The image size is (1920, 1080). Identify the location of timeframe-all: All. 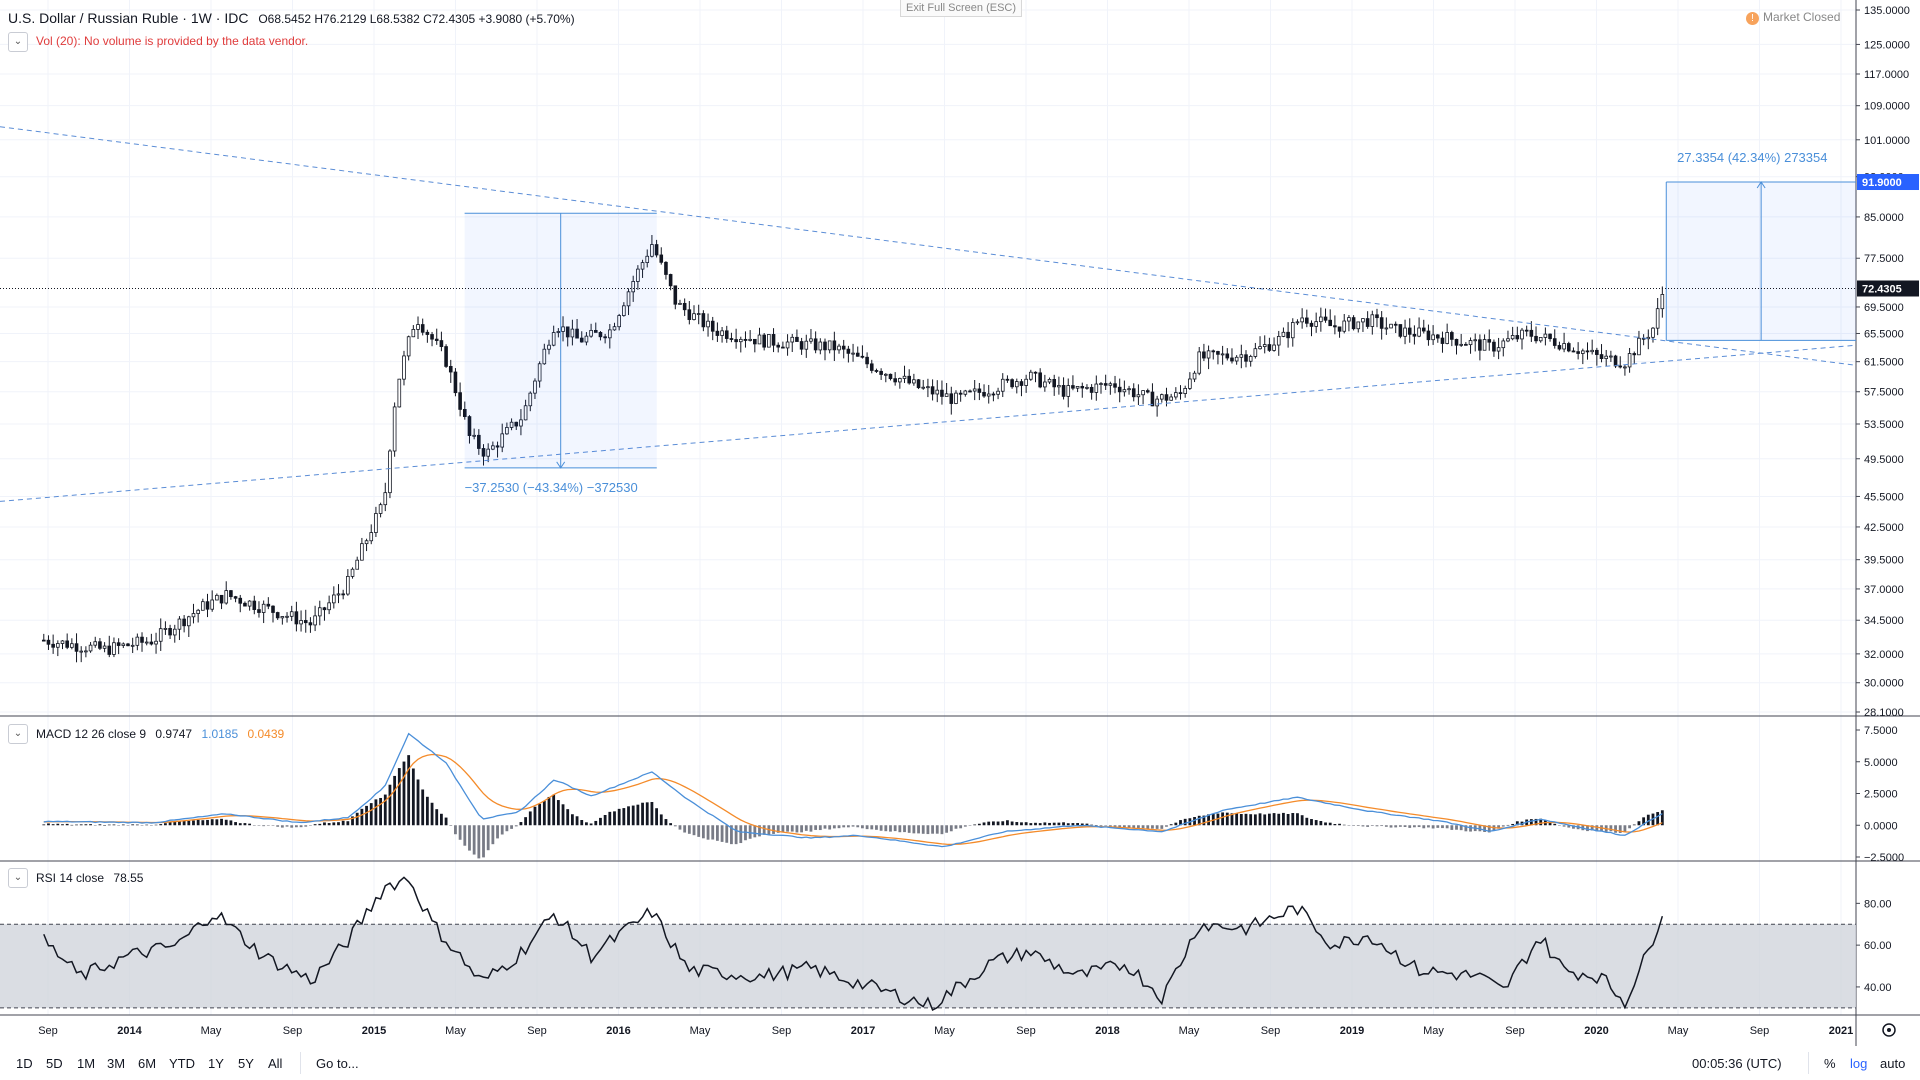
(275, 1063).